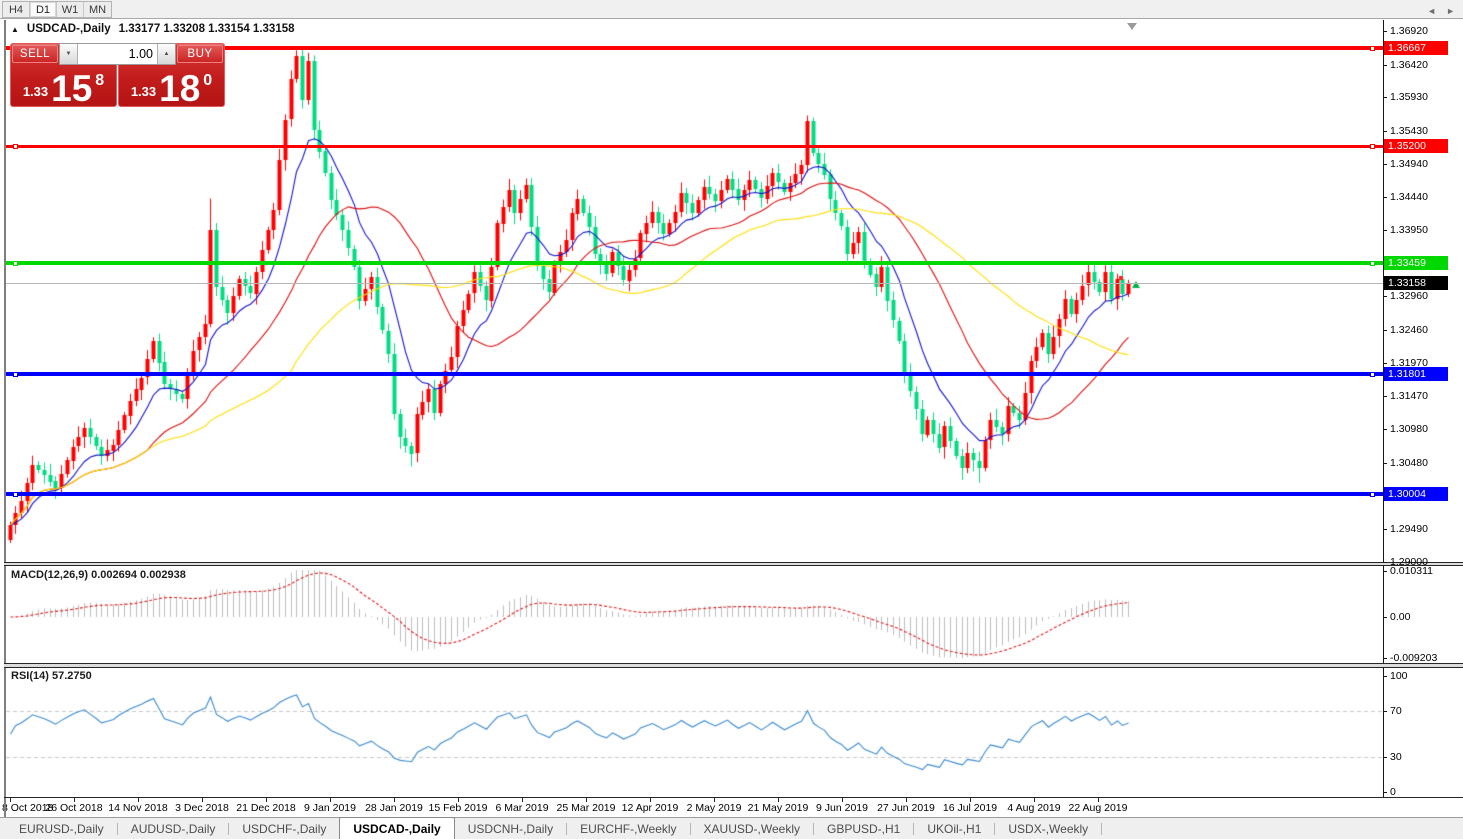  What do you see at coordinates (1432, 11) in the screenshot?
I see `tab-scroll-left-icon: ◄` at bounding box center [1432, 11].